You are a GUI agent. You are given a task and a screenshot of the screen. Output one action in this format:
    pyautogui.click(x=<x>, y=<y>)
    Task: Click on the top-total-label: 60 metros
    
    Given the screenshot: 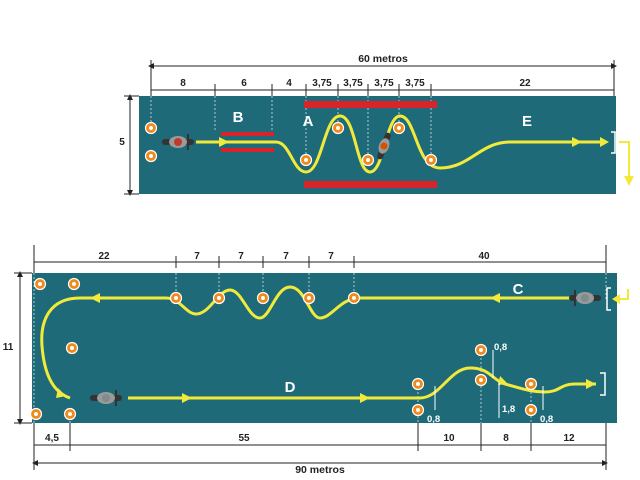 What is the action you would take?
    pyautogui.click(x=383, y=59)
    